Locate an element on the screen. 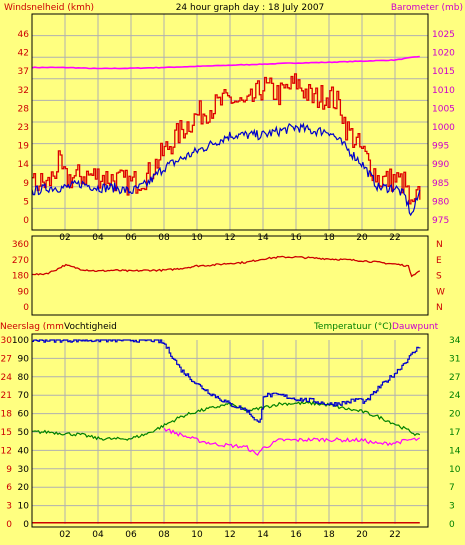 Image resolution: width=465 pixels, height=545 pixels. humidity-tick-label: 40 is located at coordinates (24, 451).